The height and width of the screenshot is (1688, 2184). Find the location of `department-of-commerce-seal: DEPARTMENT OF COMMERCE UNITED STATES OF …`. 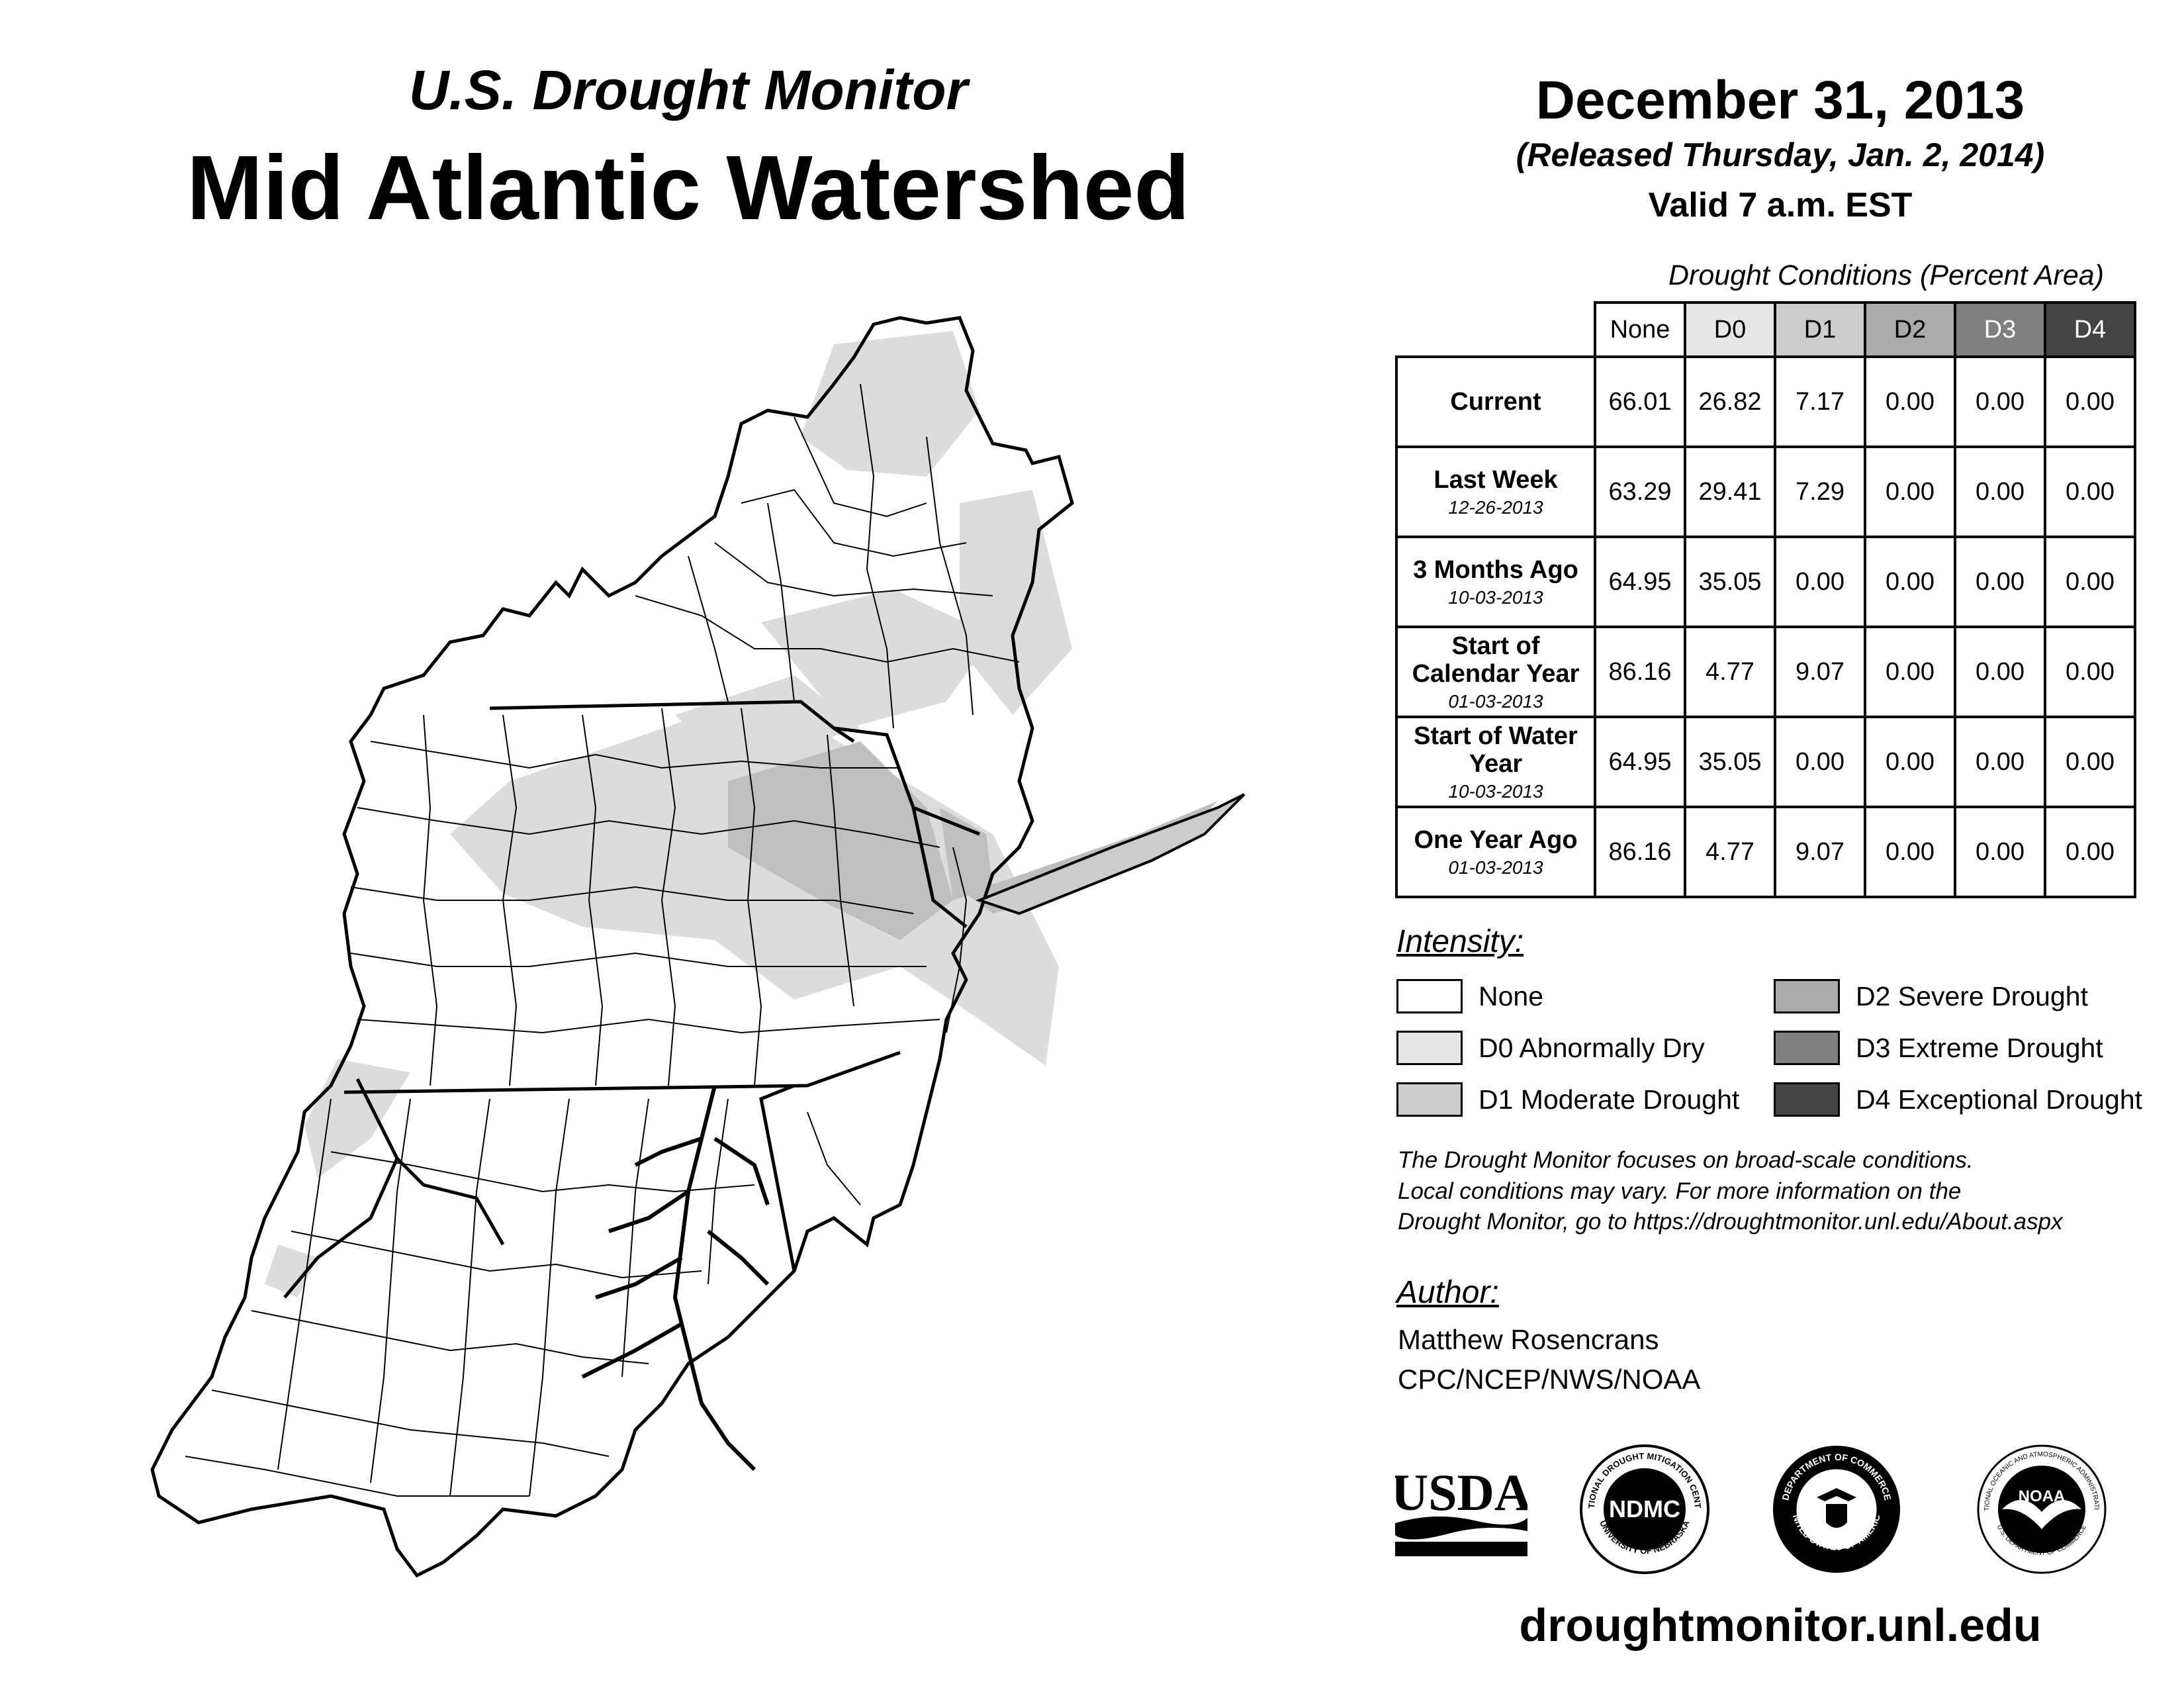

department-of-commerce-seal: DEPARTMENT OF COMMERCE UNITED STATES OF … is located at coordinates (1835, 1508).